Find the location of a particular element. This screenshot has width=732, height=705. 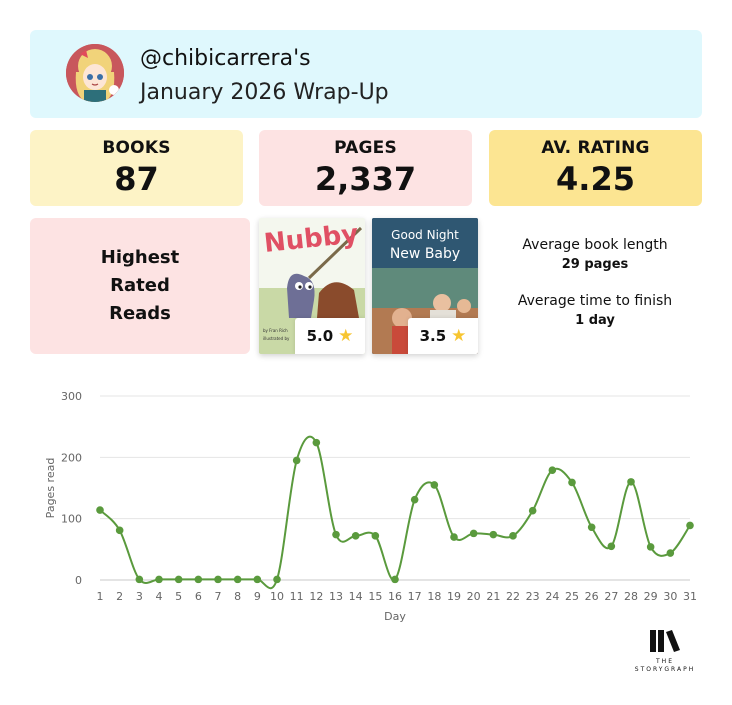

rating-value: 4.25 is located at coordinates (595, 179).